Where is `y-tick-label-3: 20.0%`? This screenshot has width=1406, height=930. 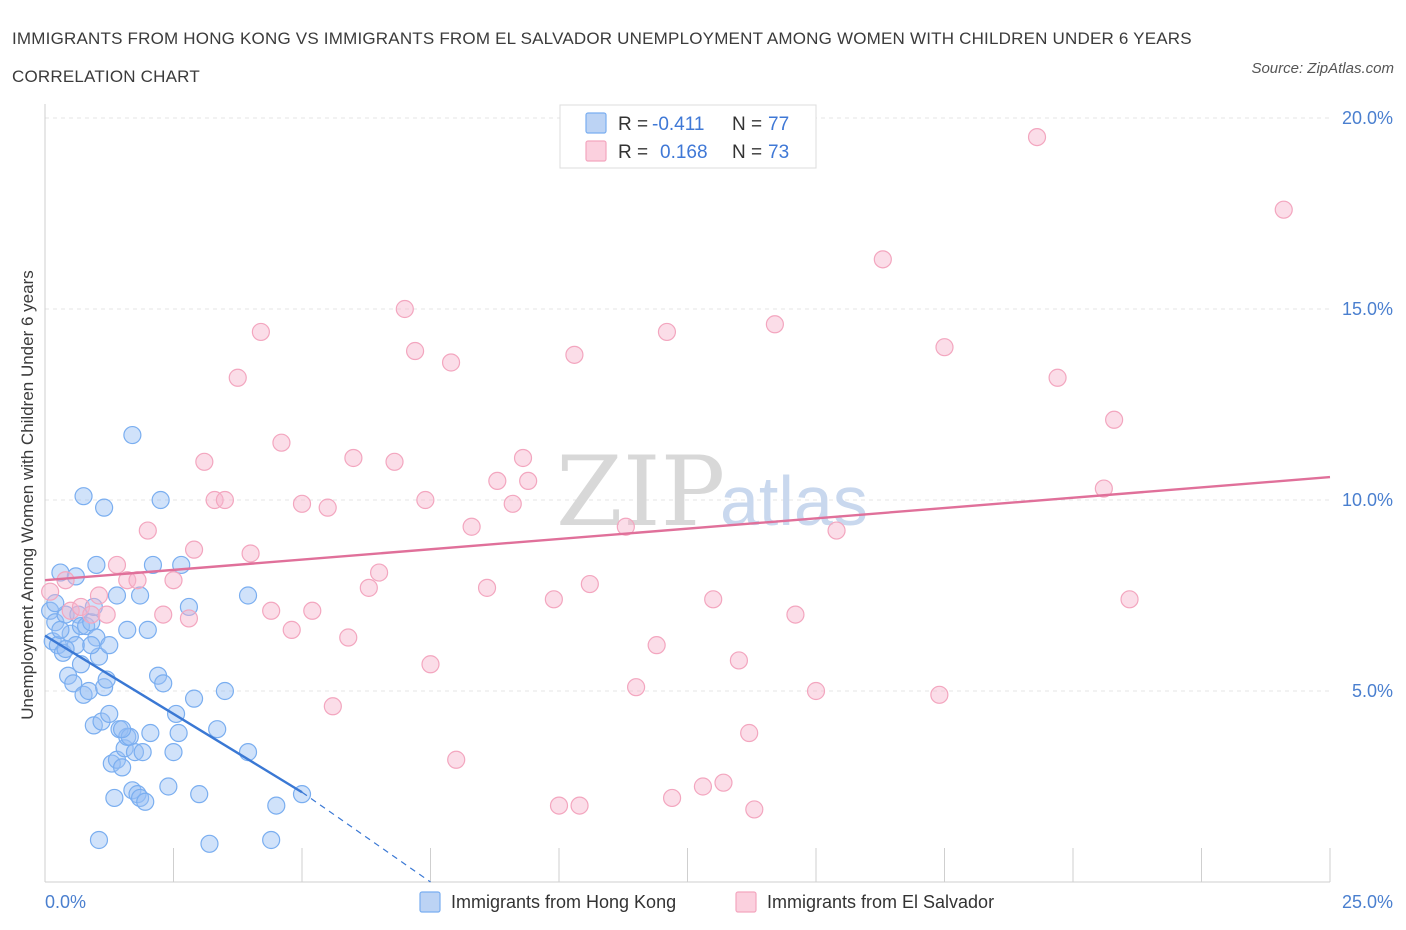 y-tick-label-3: 20.0% is located at coordinates (1367, 118).